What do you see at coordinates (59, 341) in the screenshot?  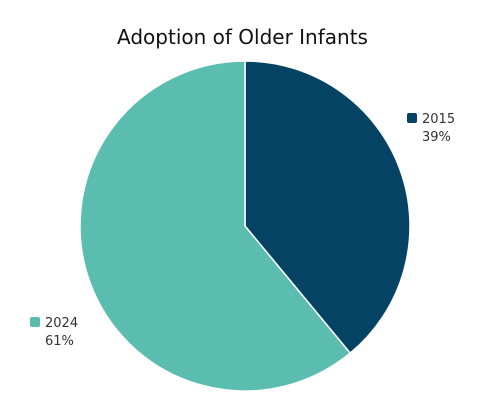 I see `slice-percent-2024: 61%` at bounding box center [59, 341].